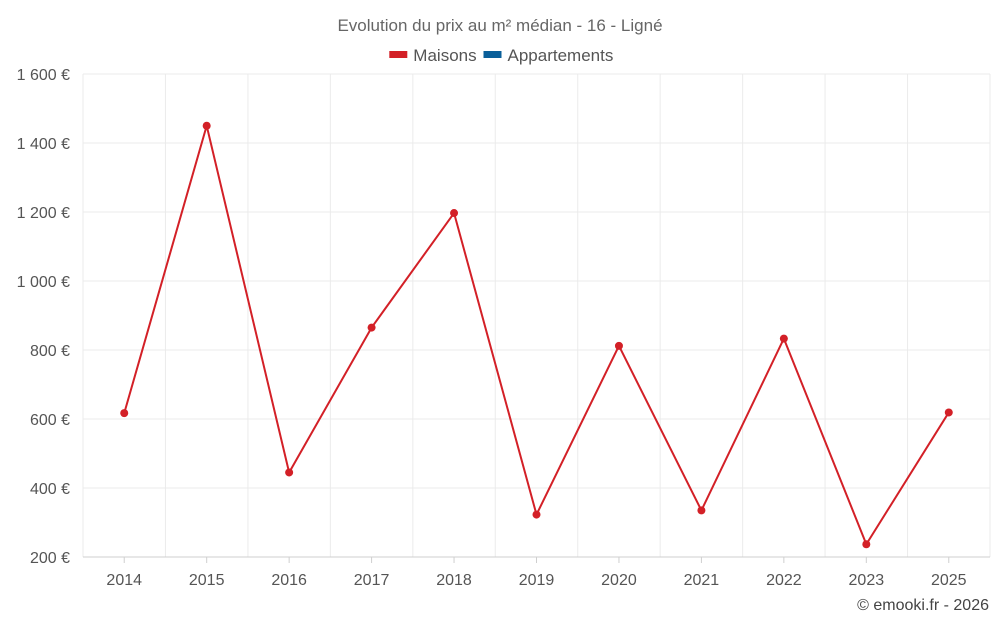 The width and height of the screenshot is (1000, 625). Describe the element at coordinates (784, 580) in the screenshot. I see `x-tick-label: 2022` at that location.